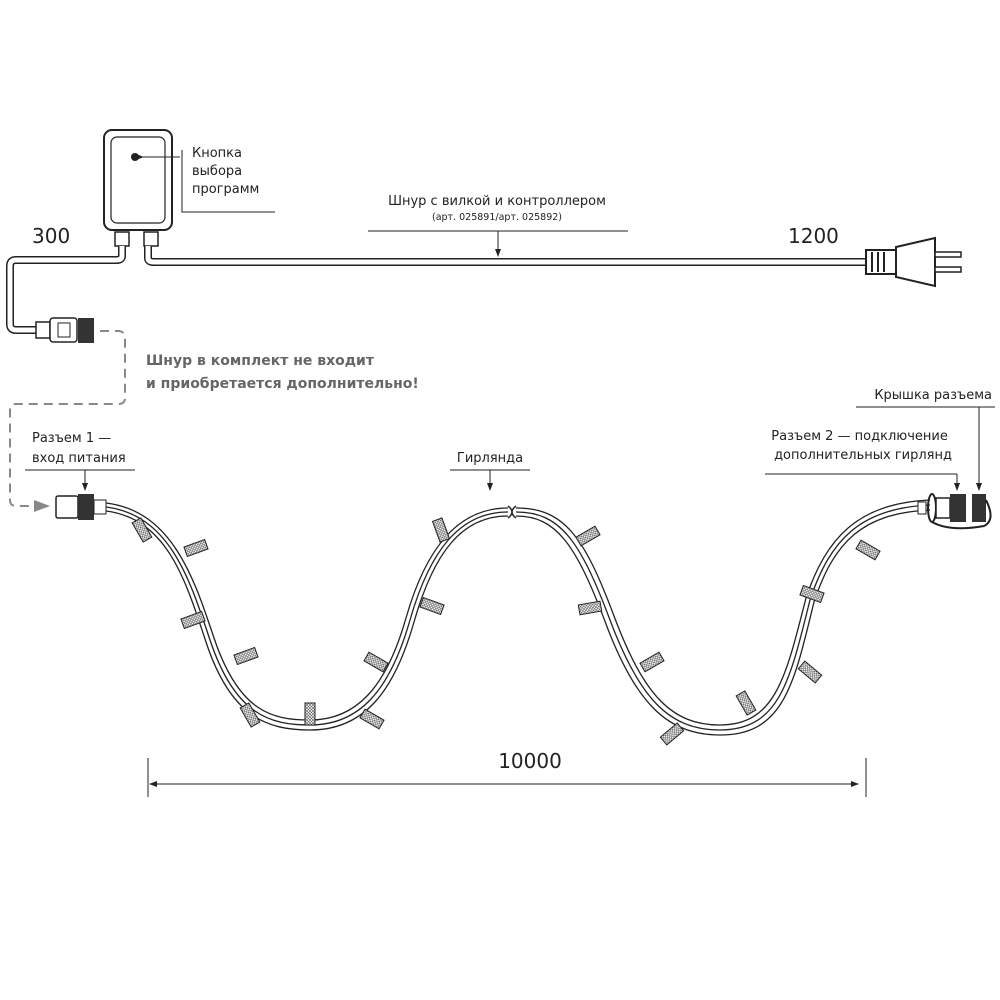 Image resolution: width=1000 pixels, height=1000 pixels. Describe the element at coordinates (64, 330) in the screenshot. I see `cord-connector` at that location.